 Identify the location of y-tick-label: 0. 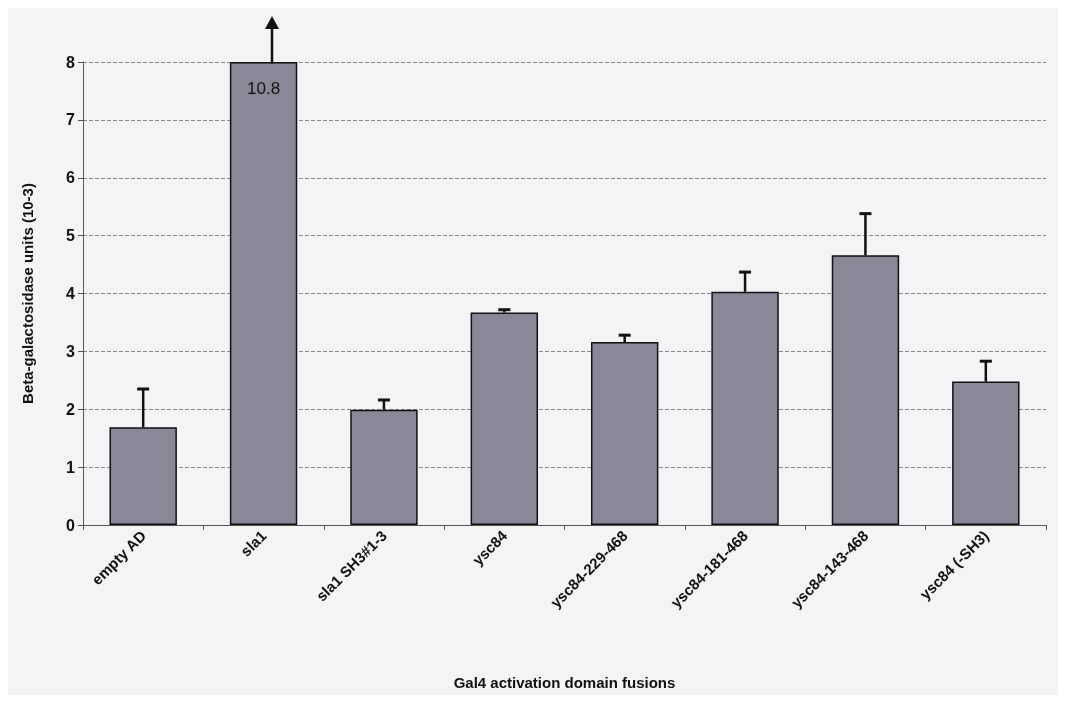
(71, 525).